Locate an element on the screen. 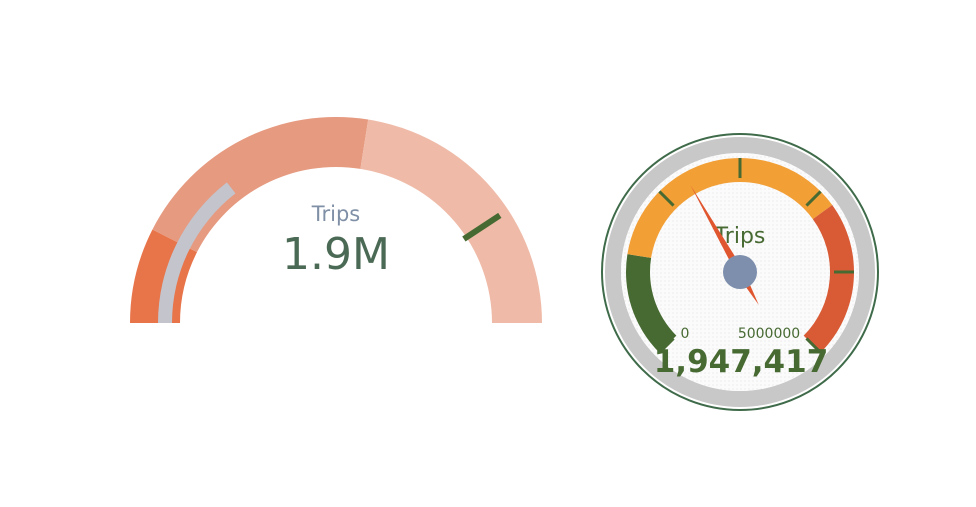 The width and height of the screenshot is (976, 507). gauge2-band-group is located at coordinates (739, 255).